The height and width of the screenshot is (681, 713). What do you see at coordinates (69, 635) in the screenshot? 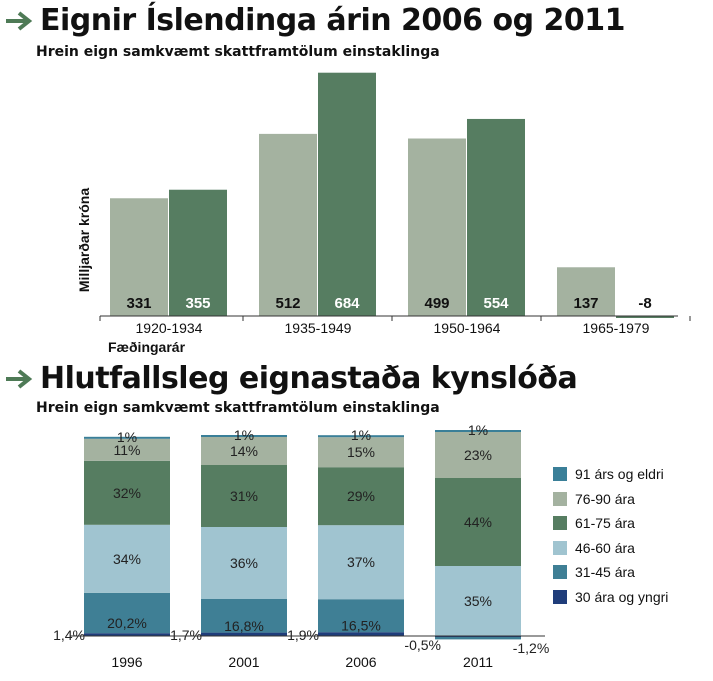
I see `segment-label: 1,4%` at bounding box center [69, 635].